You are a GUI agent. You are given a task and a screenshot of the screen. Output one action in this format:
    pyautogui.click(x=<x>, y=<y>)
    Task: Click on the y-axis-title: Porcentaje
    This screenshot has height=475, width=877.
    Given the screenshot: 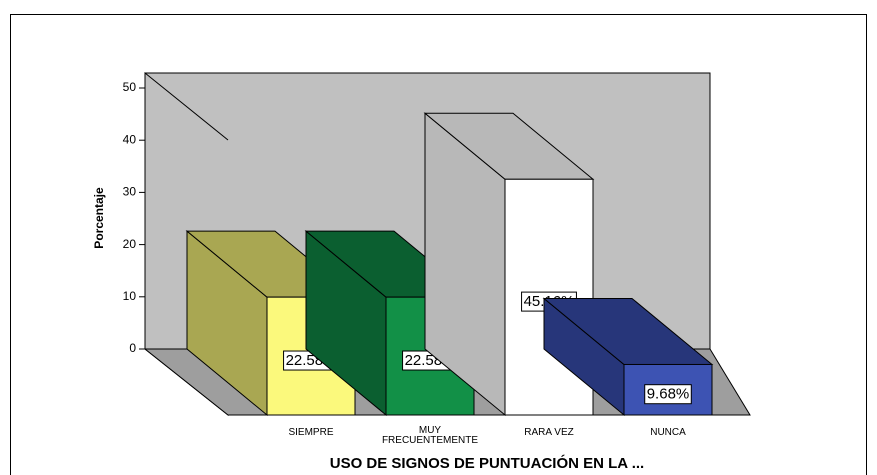 What is the action you would take?
    pyautogui.click(x=99, y=218)
    